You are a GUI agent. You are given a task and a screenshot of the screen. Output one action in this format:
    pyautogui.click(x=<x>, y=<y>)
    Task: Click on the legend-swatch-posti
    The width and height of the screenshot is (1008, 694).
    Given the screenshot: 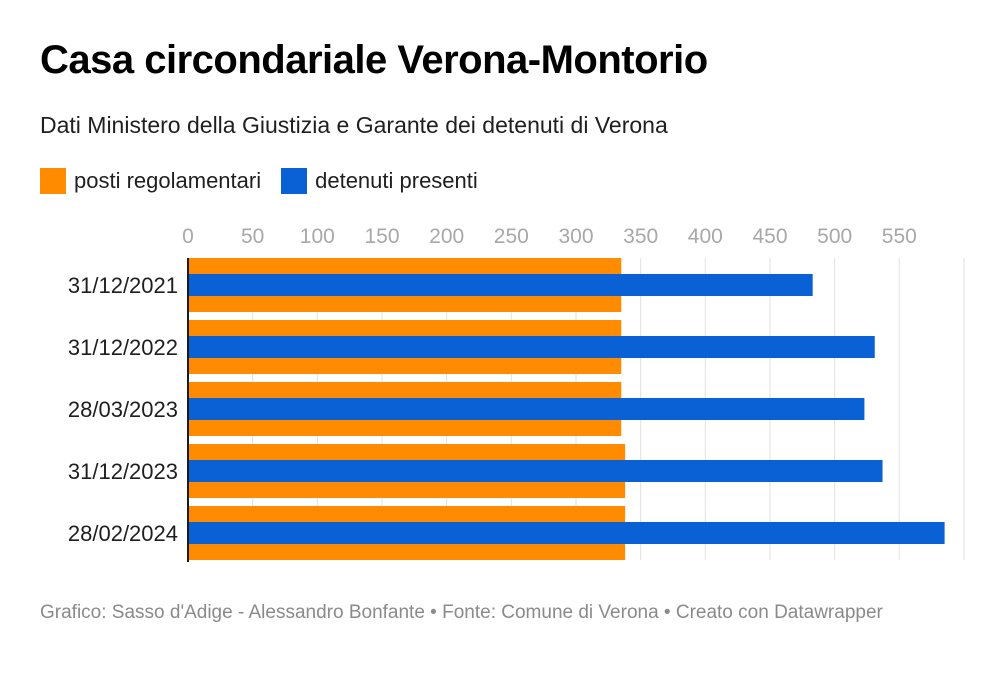 What is the action you would take?
    pyautogui.click(x=53, y=181)
    